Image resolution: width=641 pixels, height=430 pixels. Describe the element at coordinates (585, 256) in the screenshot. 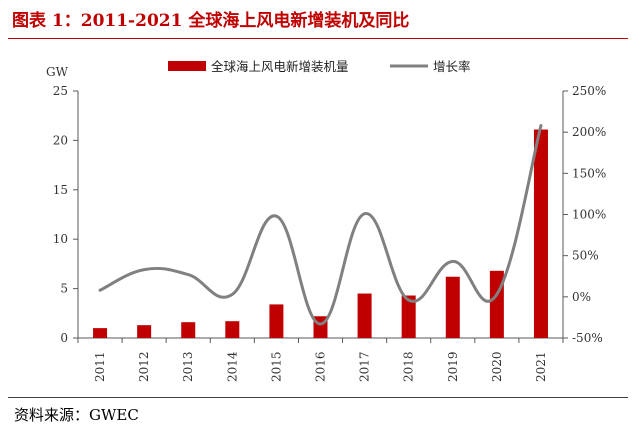

I see `right-tick-label: 50%` at that location.